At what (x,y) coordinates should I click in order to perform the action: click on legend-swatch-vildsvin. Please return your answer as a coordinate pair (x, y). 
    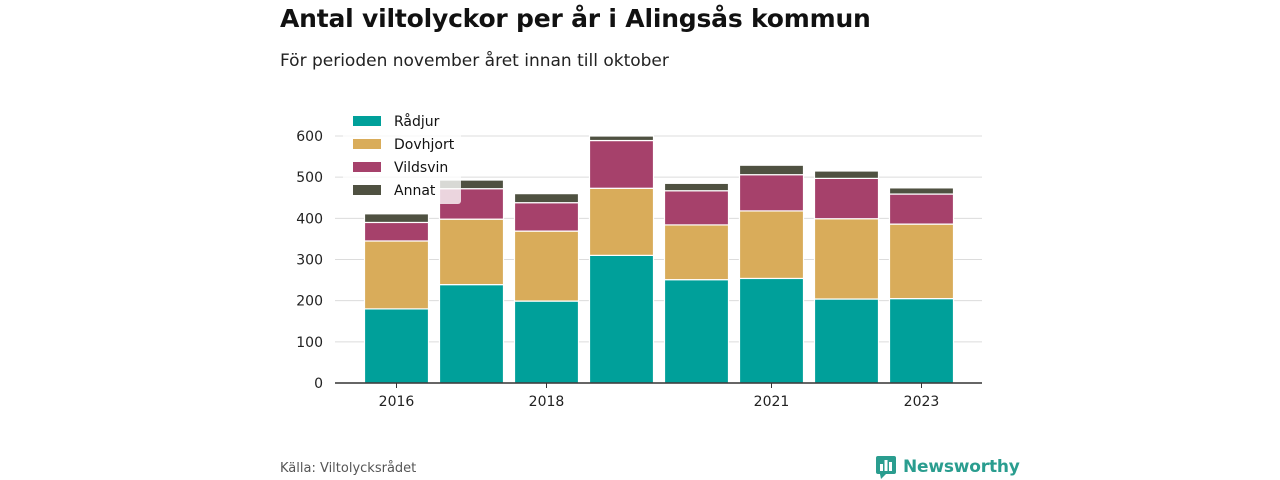
    Looking at the image, I should click on (367, 167).